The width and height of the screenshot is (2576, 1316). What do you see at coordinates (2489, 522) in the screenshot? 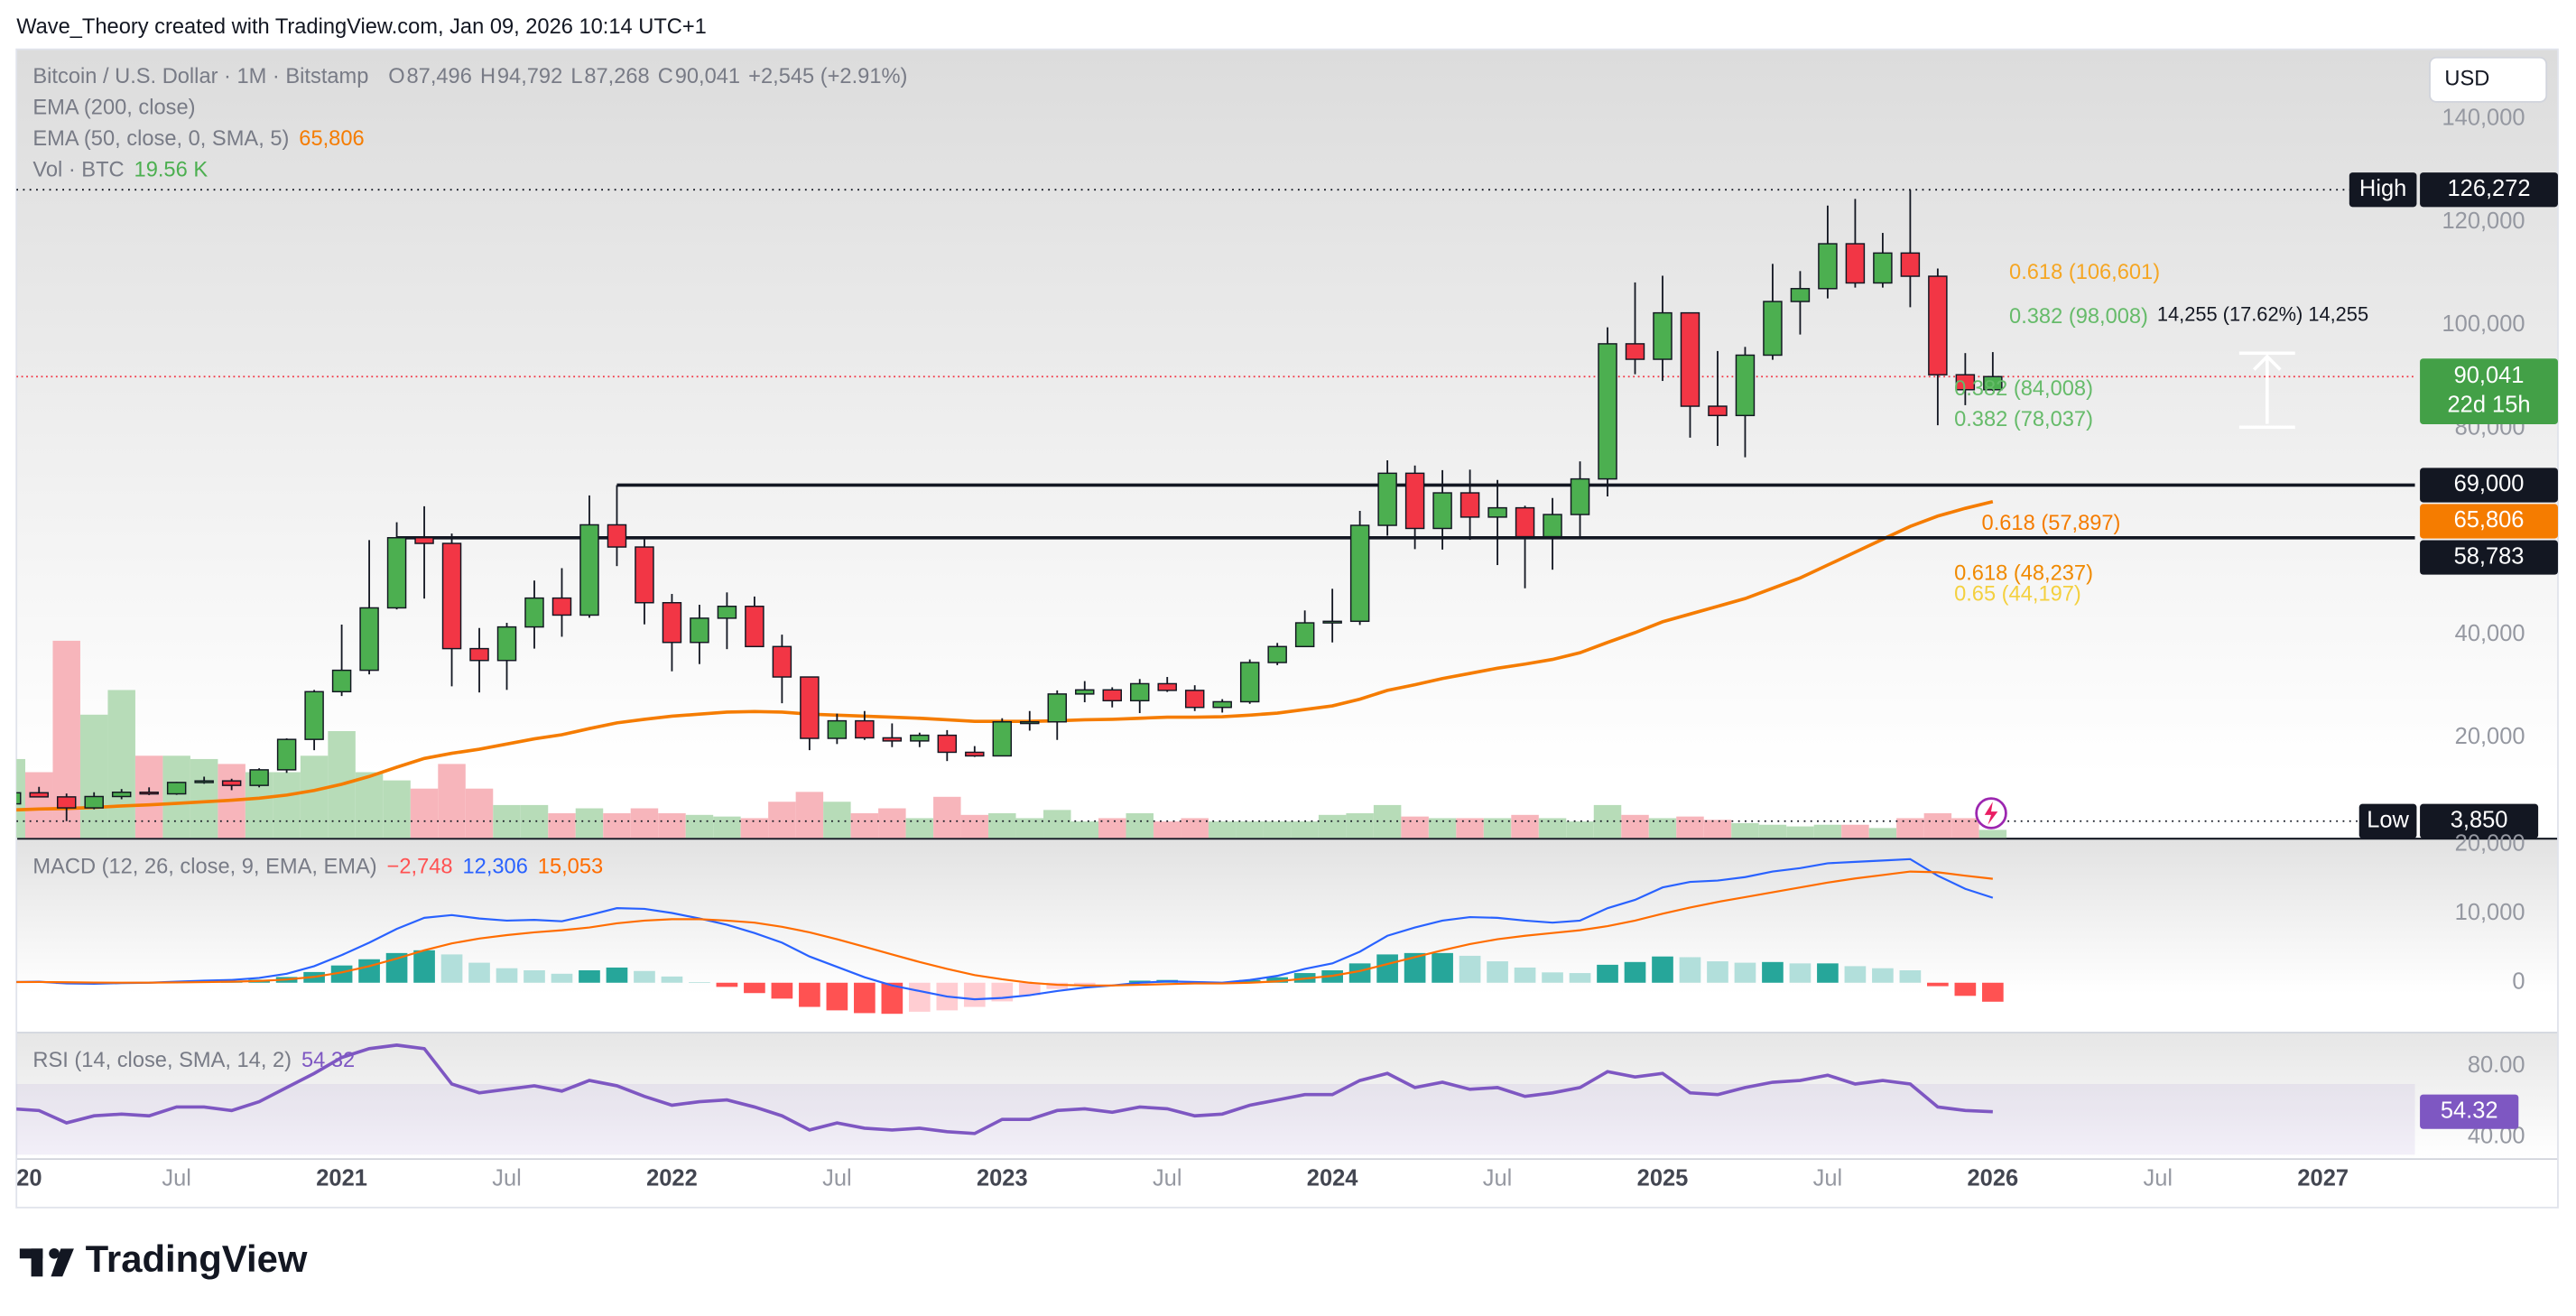
I see `ema-tag` at bounding box center [2489, 522].